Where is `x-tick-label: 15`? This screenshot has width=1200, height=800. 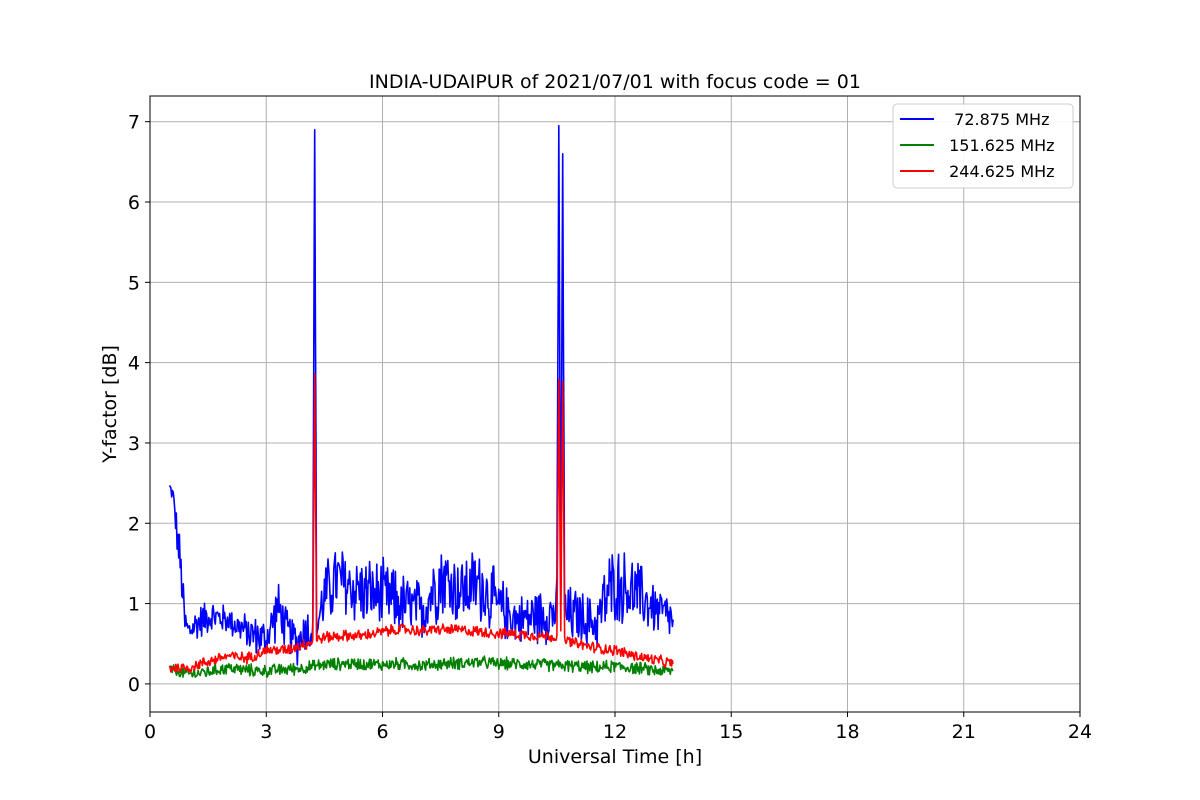
x-tick-label: 15 is located at coordinates (731, 732).